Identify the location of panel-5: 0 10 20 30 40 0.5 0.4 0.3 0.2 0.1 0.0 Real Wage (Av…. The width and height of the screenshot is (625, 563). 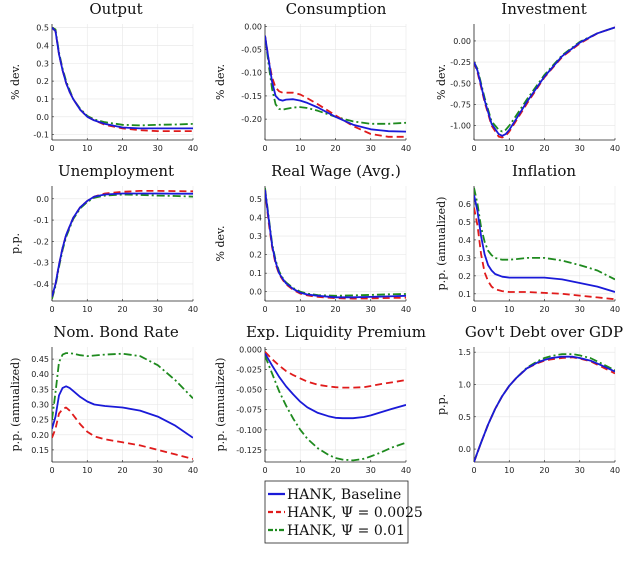
(312, 238).